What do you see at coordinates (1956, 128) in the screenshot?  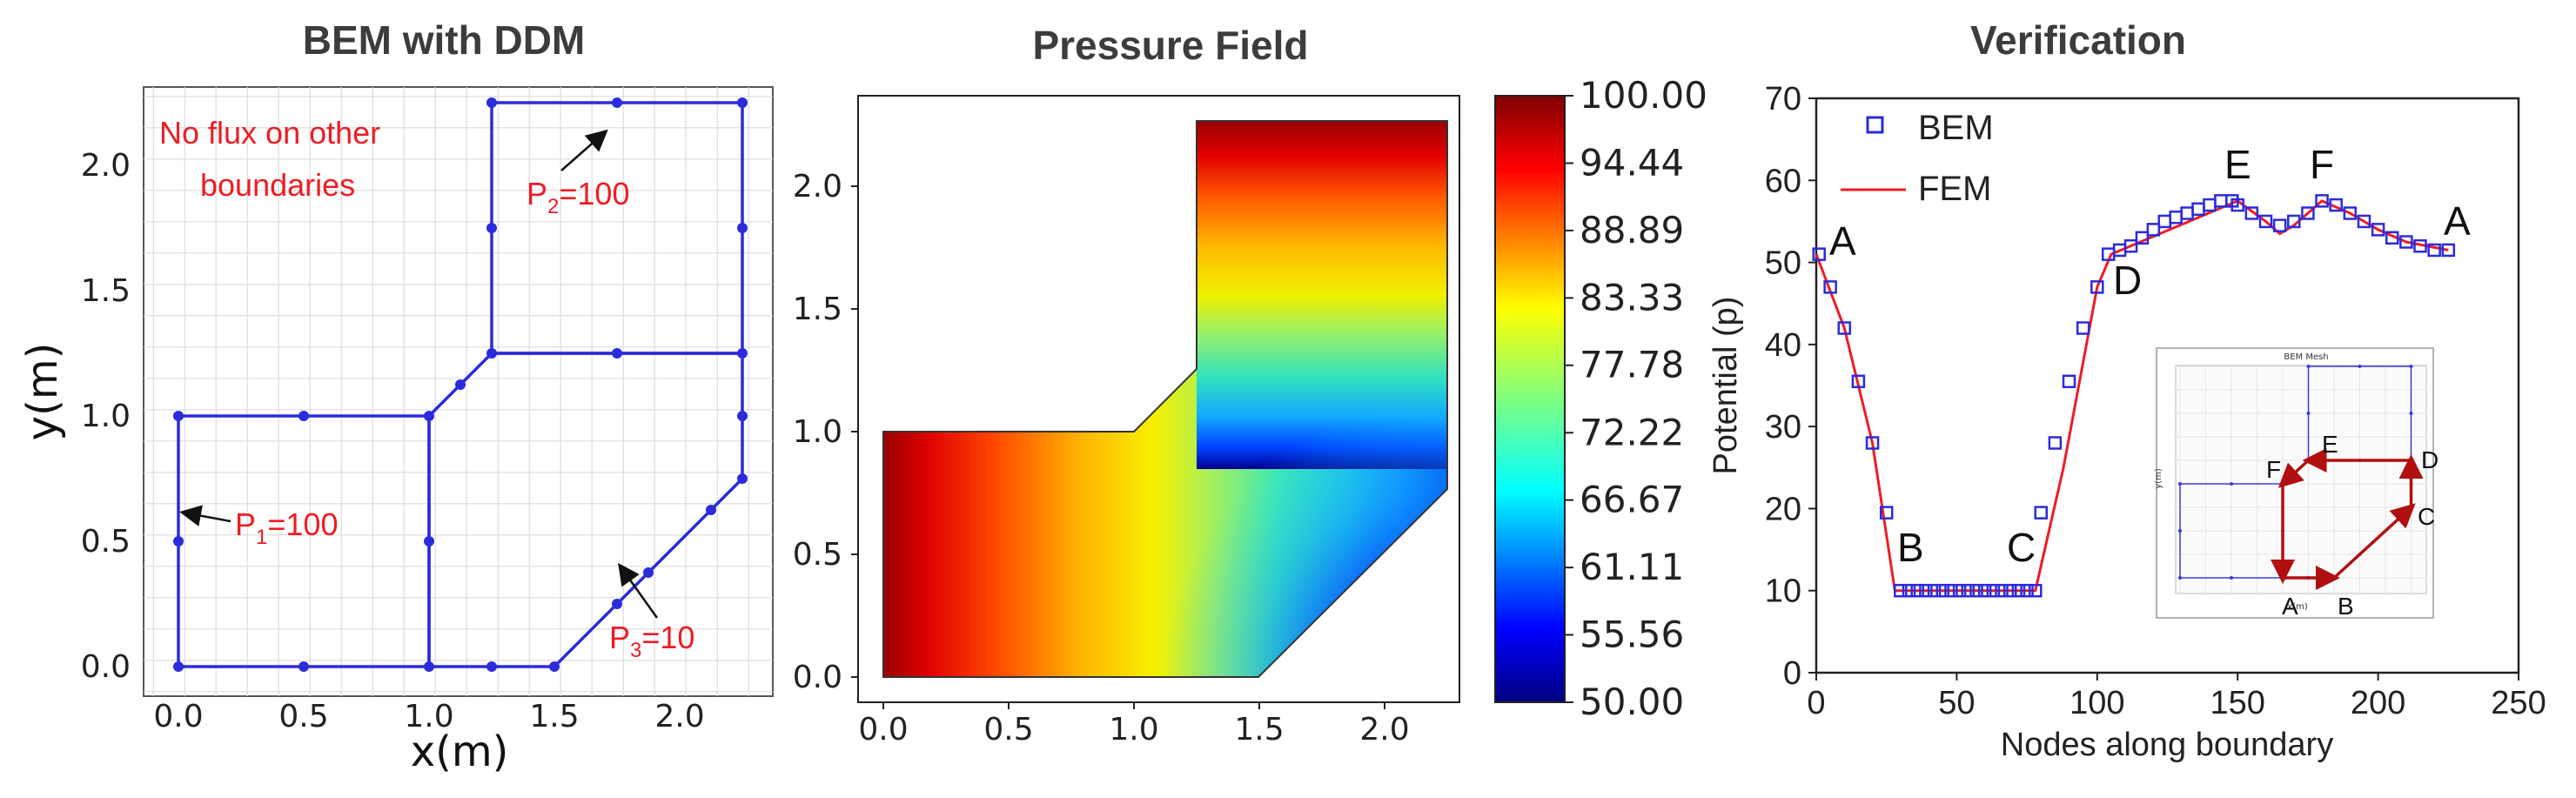 I see `legend-bem-label: BEM` at bounding box center [1956, 128].